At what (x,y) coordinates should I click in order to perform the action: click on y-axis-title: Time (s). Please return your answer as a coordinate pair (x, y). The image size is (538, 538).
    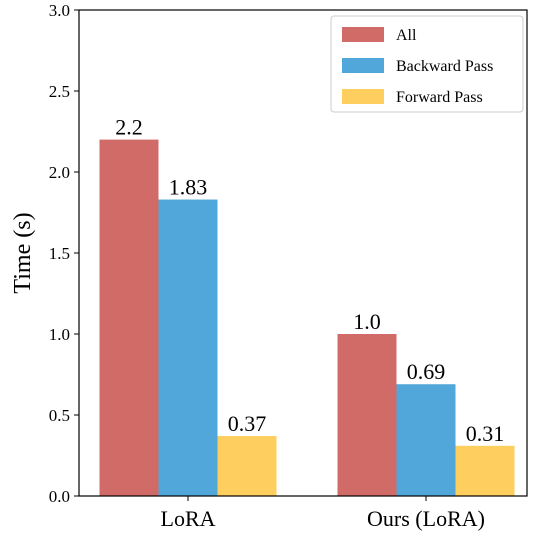
    Looking at the image, I should click on (23, 252).